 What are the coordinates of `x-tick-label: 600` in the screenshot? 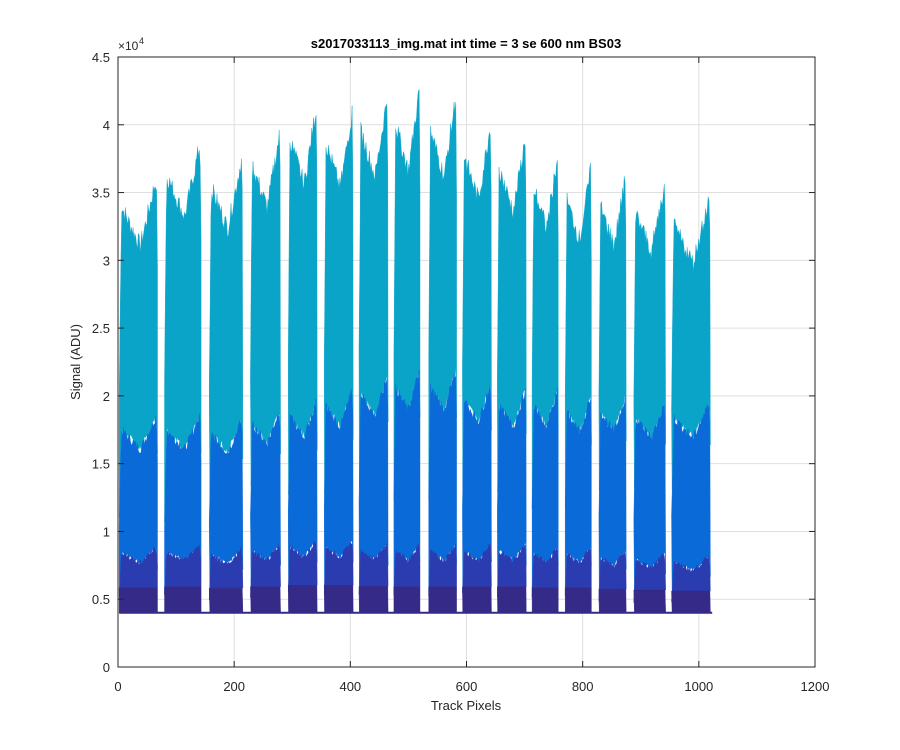 It's located at (467, 686).